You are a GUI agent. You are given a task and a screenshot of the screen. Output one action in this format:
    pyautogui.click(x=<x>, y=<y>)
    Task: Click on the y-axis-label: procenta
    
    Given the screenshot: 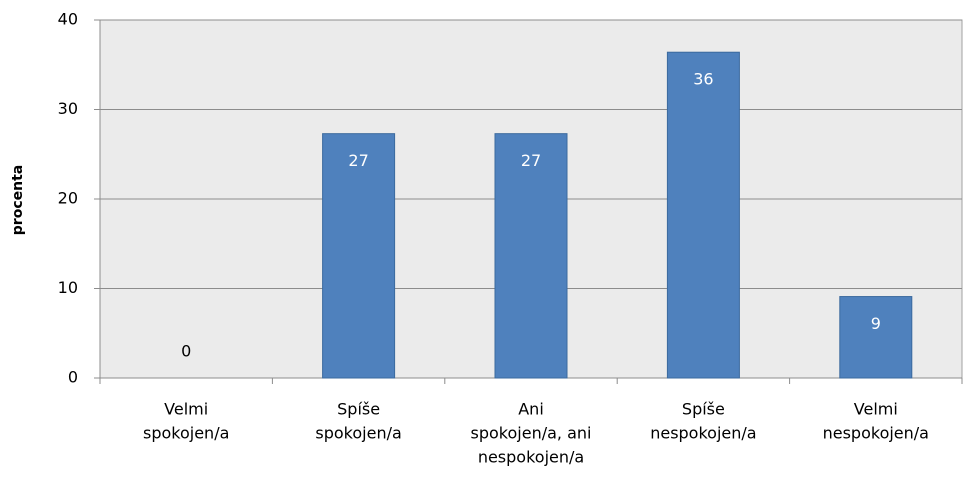 What is the action you would take?
    pyautogui.click(x=18, y=200)
    